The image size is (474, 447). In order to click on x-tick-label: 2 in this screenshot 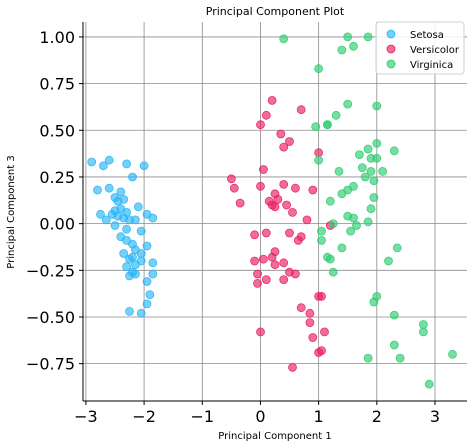, I will do `click(377, 416)`.